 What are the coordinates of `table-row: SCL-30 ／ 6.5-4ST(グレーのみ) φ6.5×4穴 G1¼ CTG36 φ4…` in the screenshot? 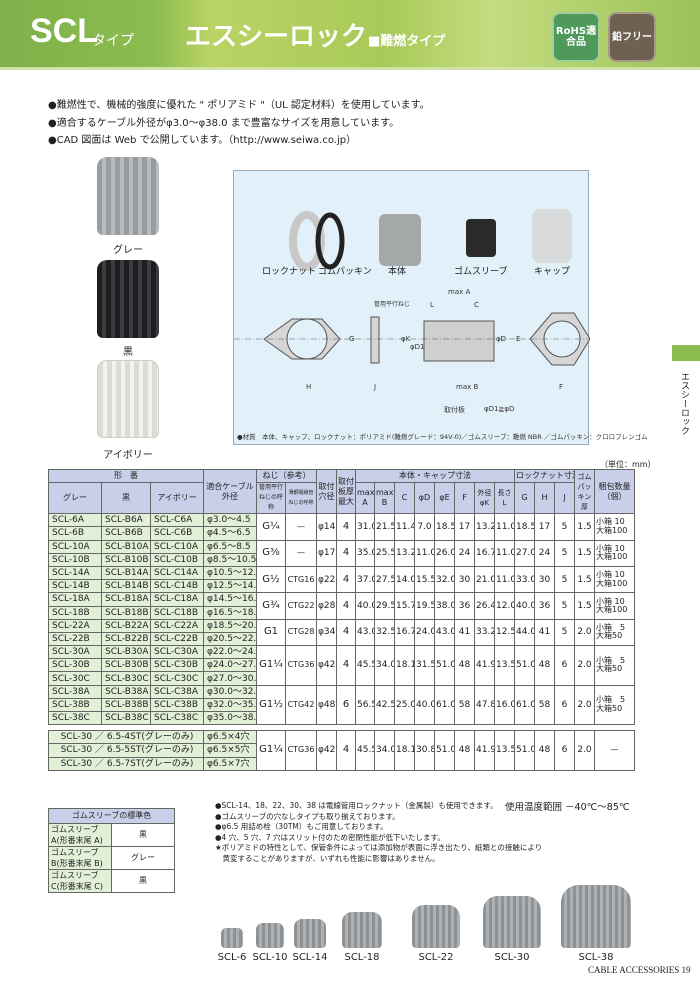 It's located at (342, 750).